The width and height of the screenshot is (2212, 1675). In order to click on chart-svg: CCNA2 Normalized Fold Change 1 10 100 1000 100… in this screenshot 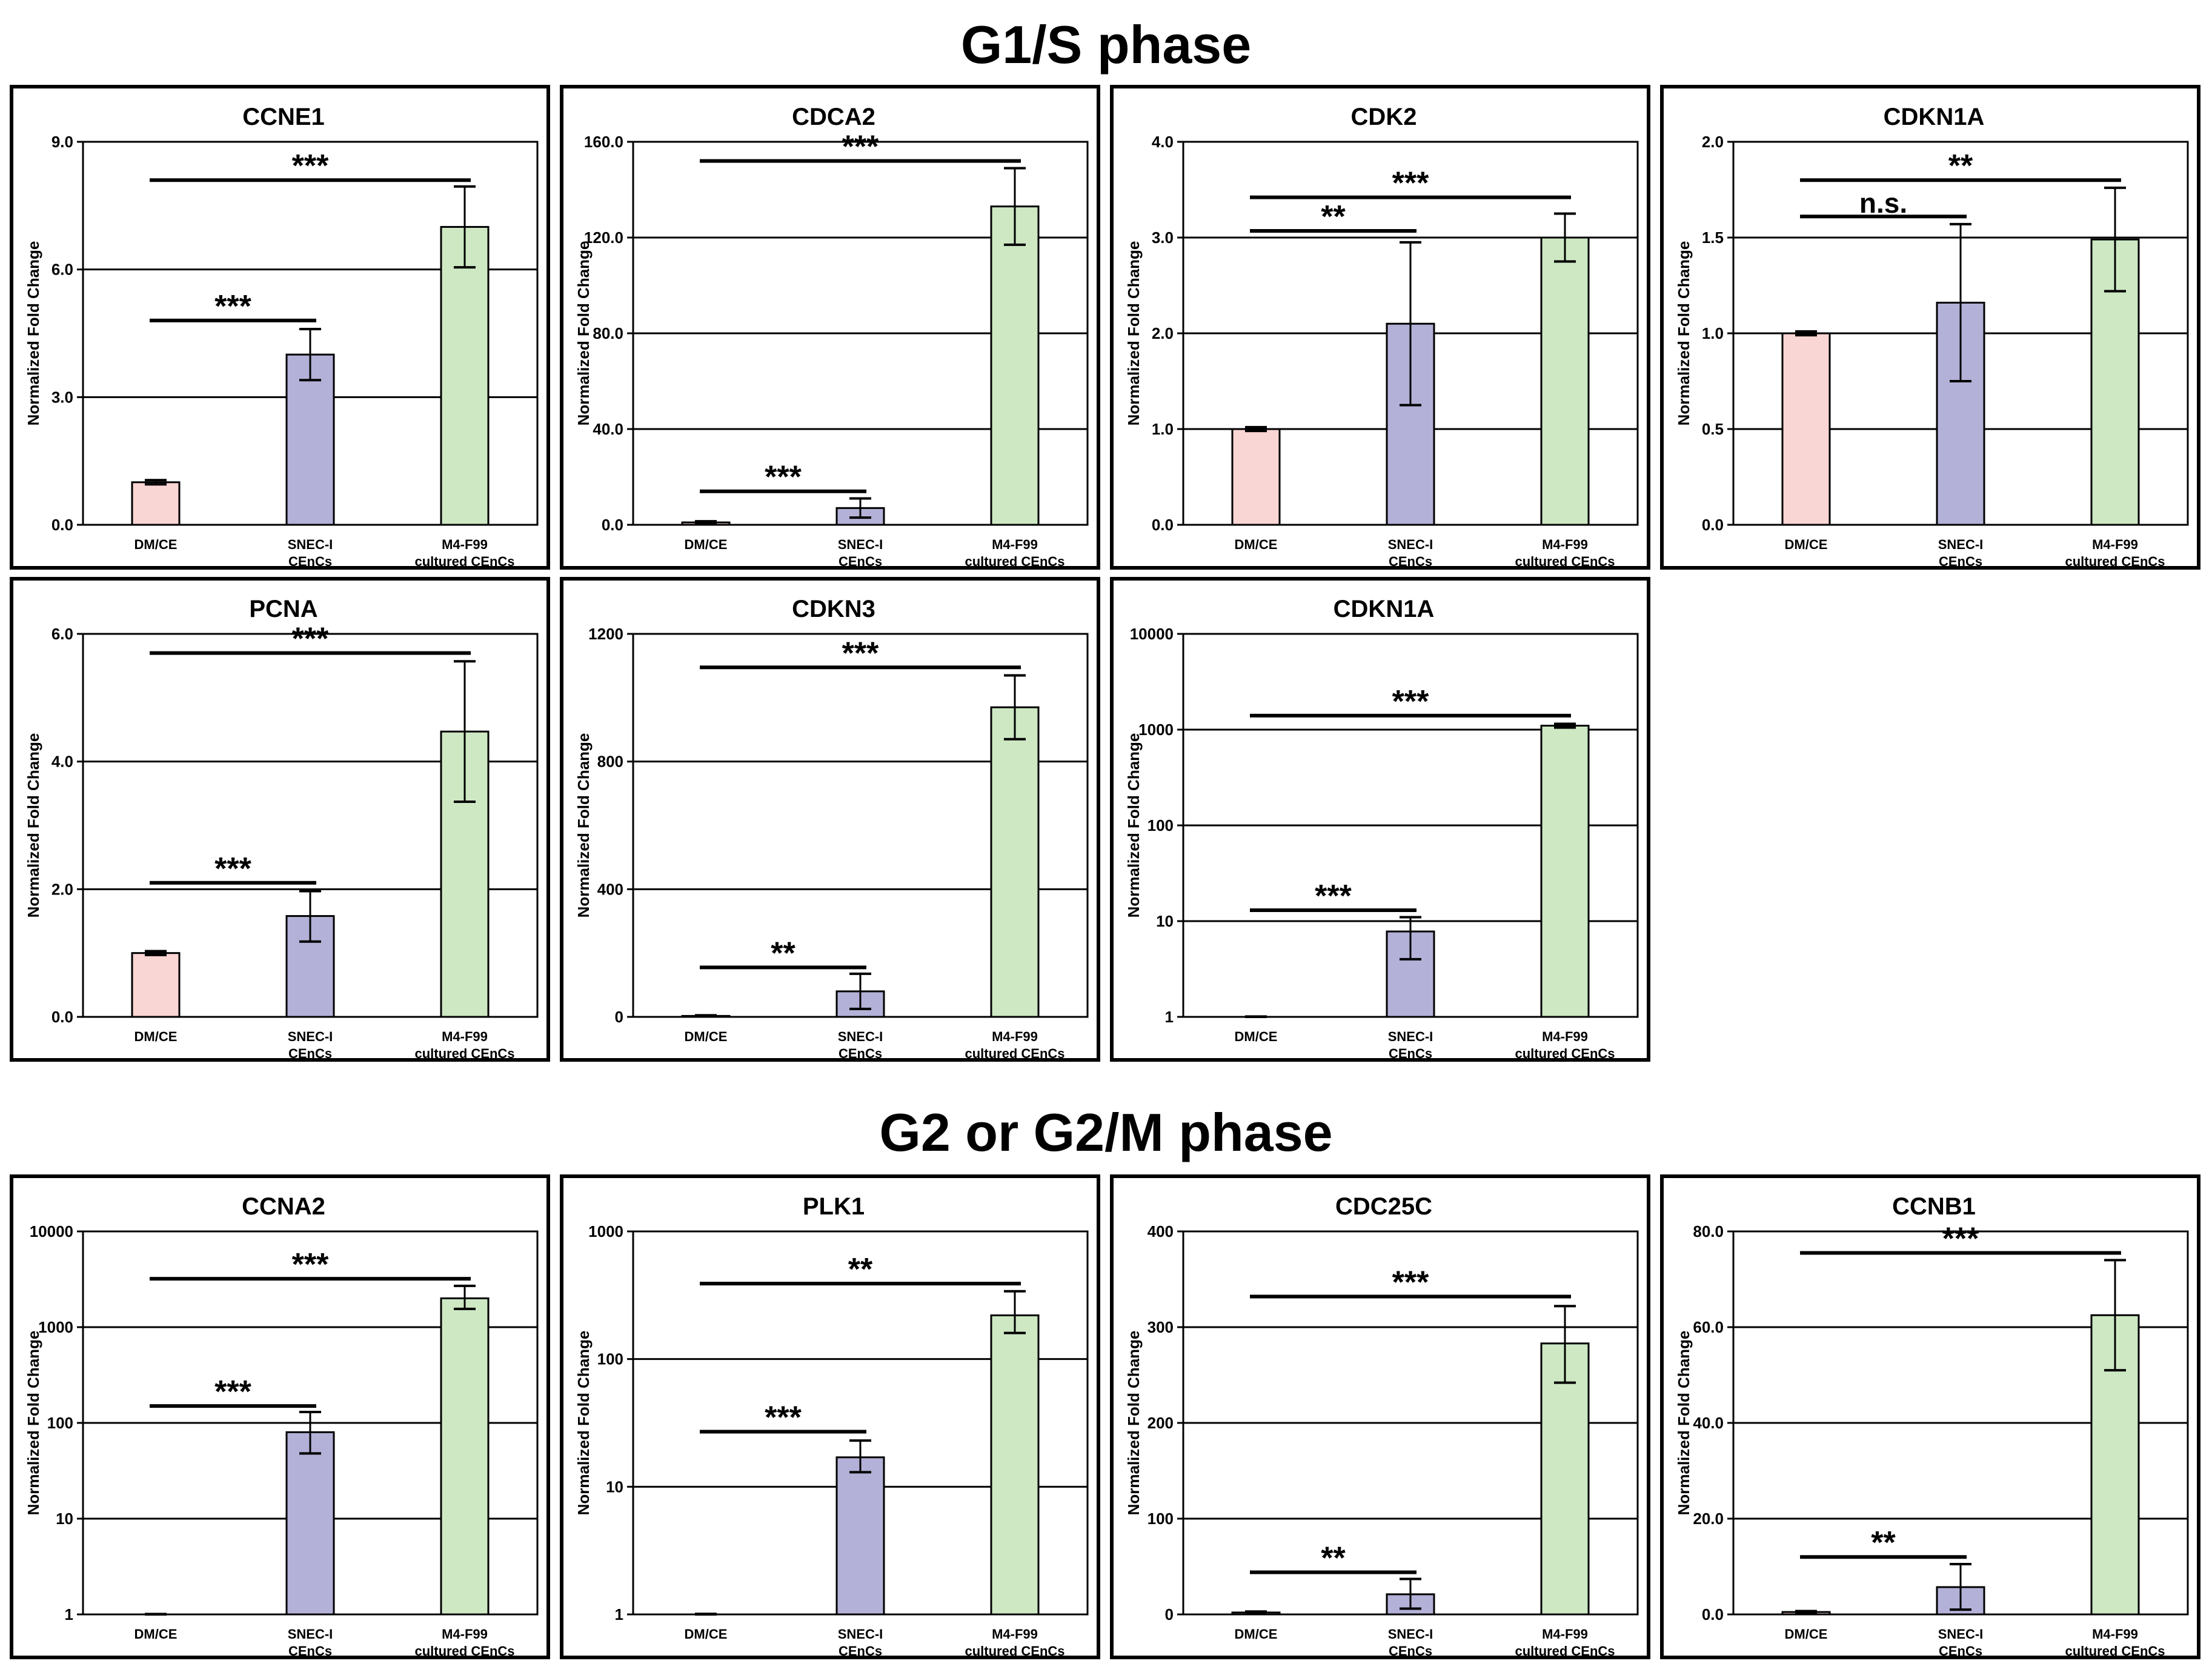, I will do `click(281, 1426)`.